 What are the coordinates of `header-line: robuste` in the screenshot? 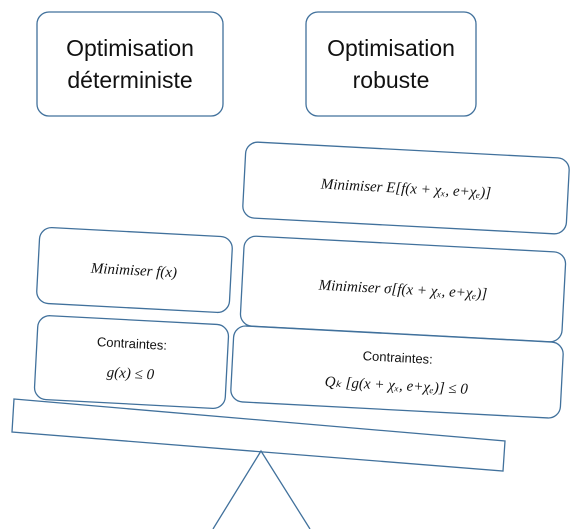 It's located at (391, 80).